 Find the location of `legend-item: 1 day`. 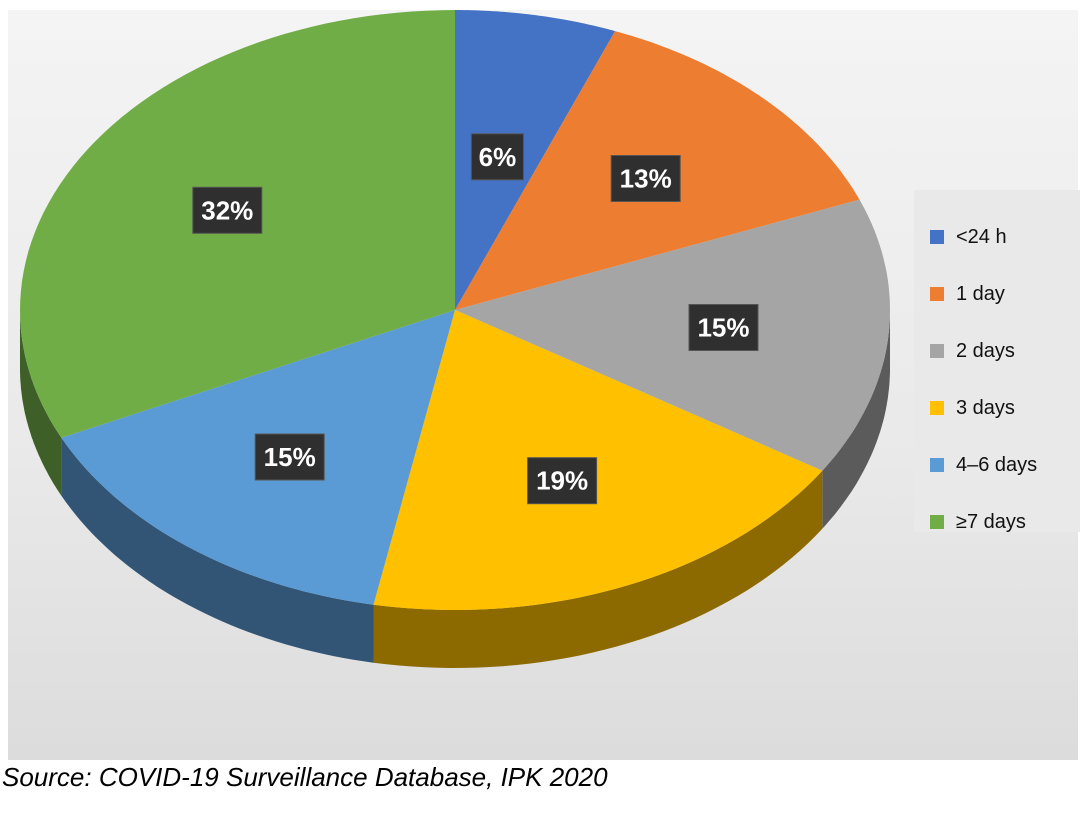

legend-item: 1 day is located at coordinates (997, 293).